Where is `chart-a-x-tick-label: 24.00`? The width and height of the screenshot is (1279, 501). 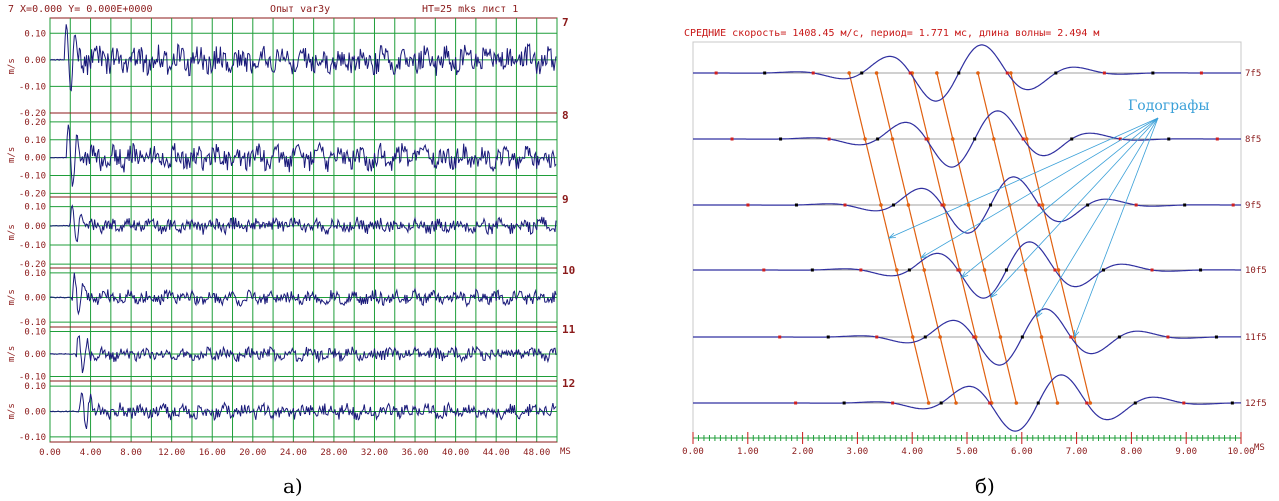 chart-a-x-tick-label: 24.00 is located at coordinates (293, 453).